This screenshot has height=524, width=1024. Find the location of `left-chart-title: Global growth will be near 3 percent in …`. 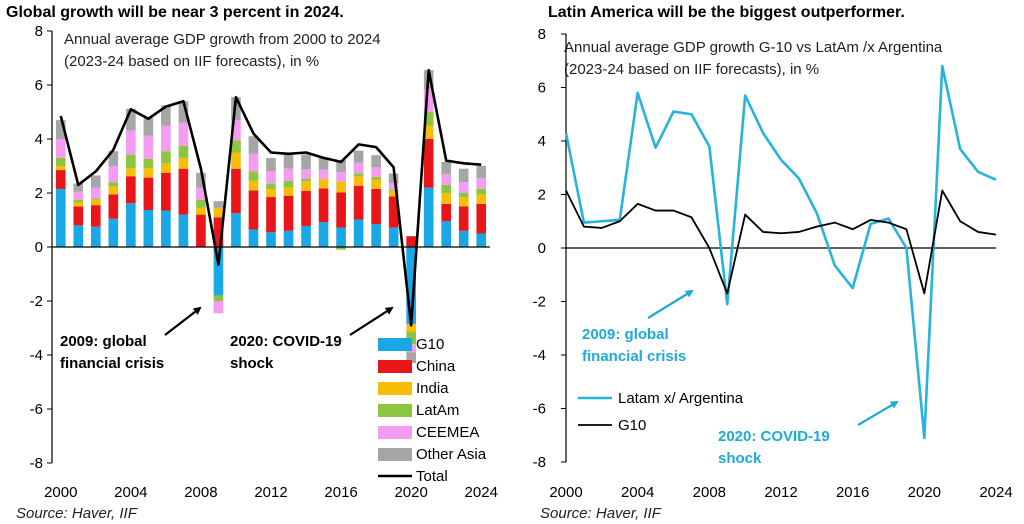

left-chart-title: Global growth will be near 3 percent in … is located at coordinates (175, 12).